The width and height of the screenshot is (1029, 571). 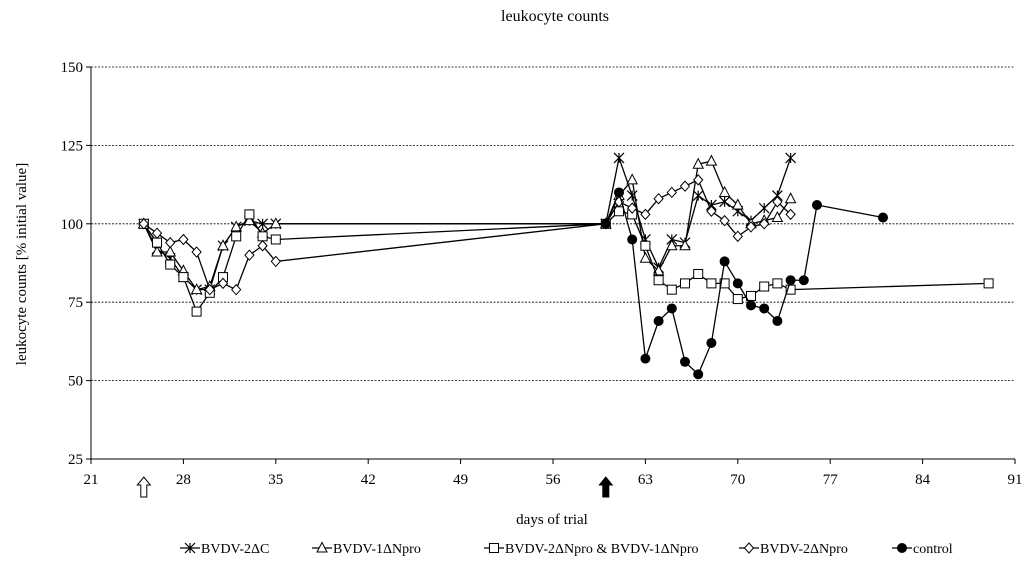 I want to click on annotation-layer, so click(x=375, y=487).